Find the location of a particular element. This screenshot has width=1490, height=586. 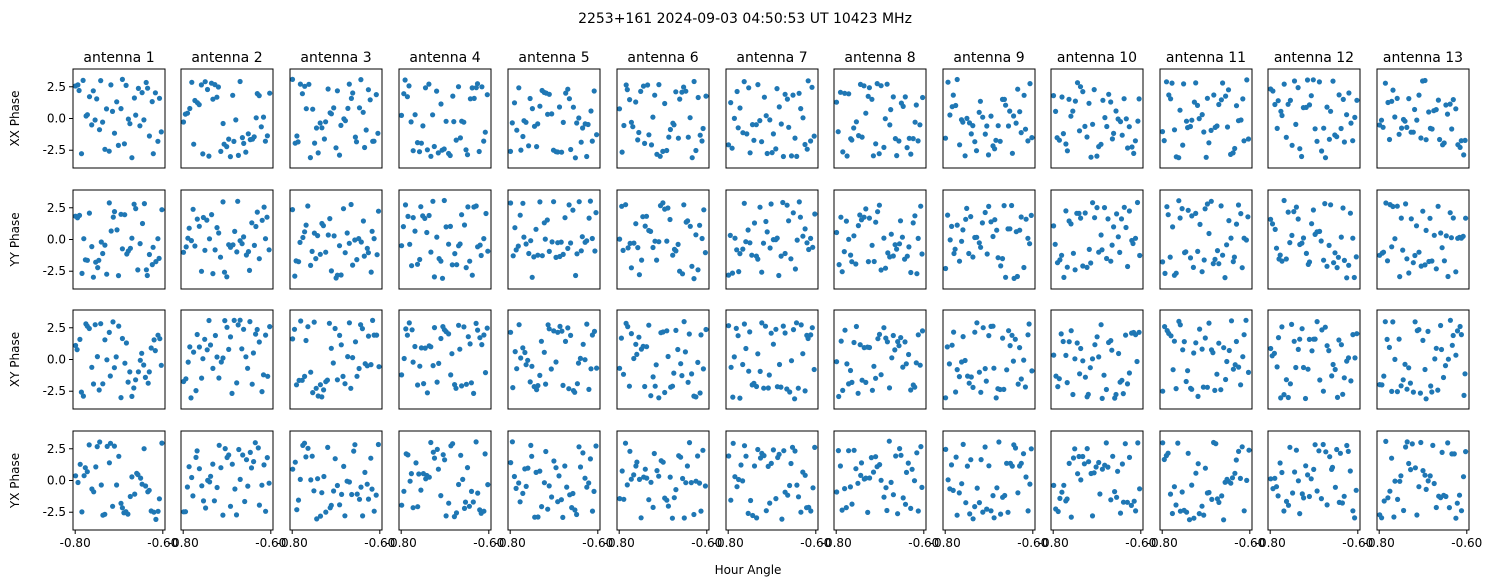

panel-r3-a2 is located at coordinates (227, 359).